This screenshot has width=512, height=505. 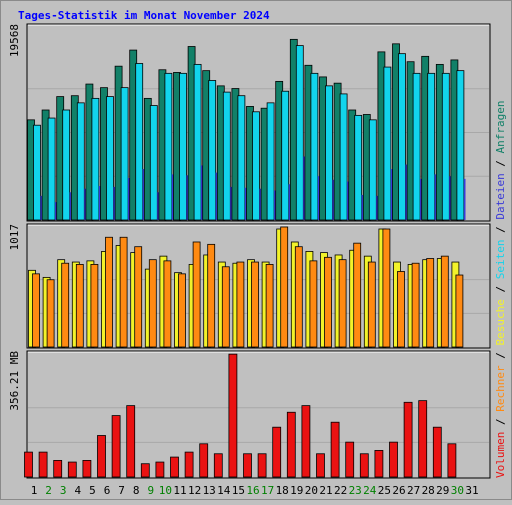 What do you see at coordinates (224, 490) in the screenshot?
I see `day-label: 14` at bounding box center [224, 490].